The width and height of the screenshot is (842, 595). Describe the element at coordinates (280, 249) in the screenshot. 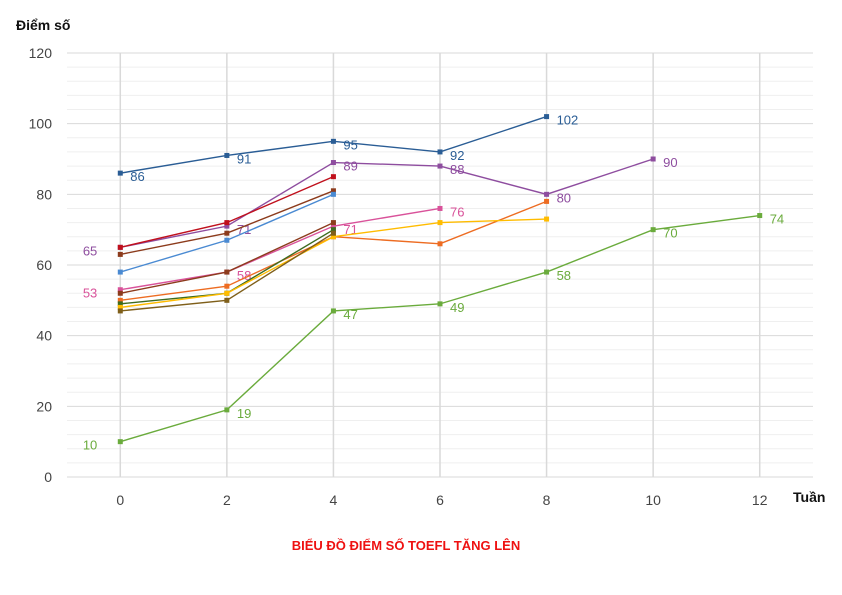

I see `series-line-s6` at that location.